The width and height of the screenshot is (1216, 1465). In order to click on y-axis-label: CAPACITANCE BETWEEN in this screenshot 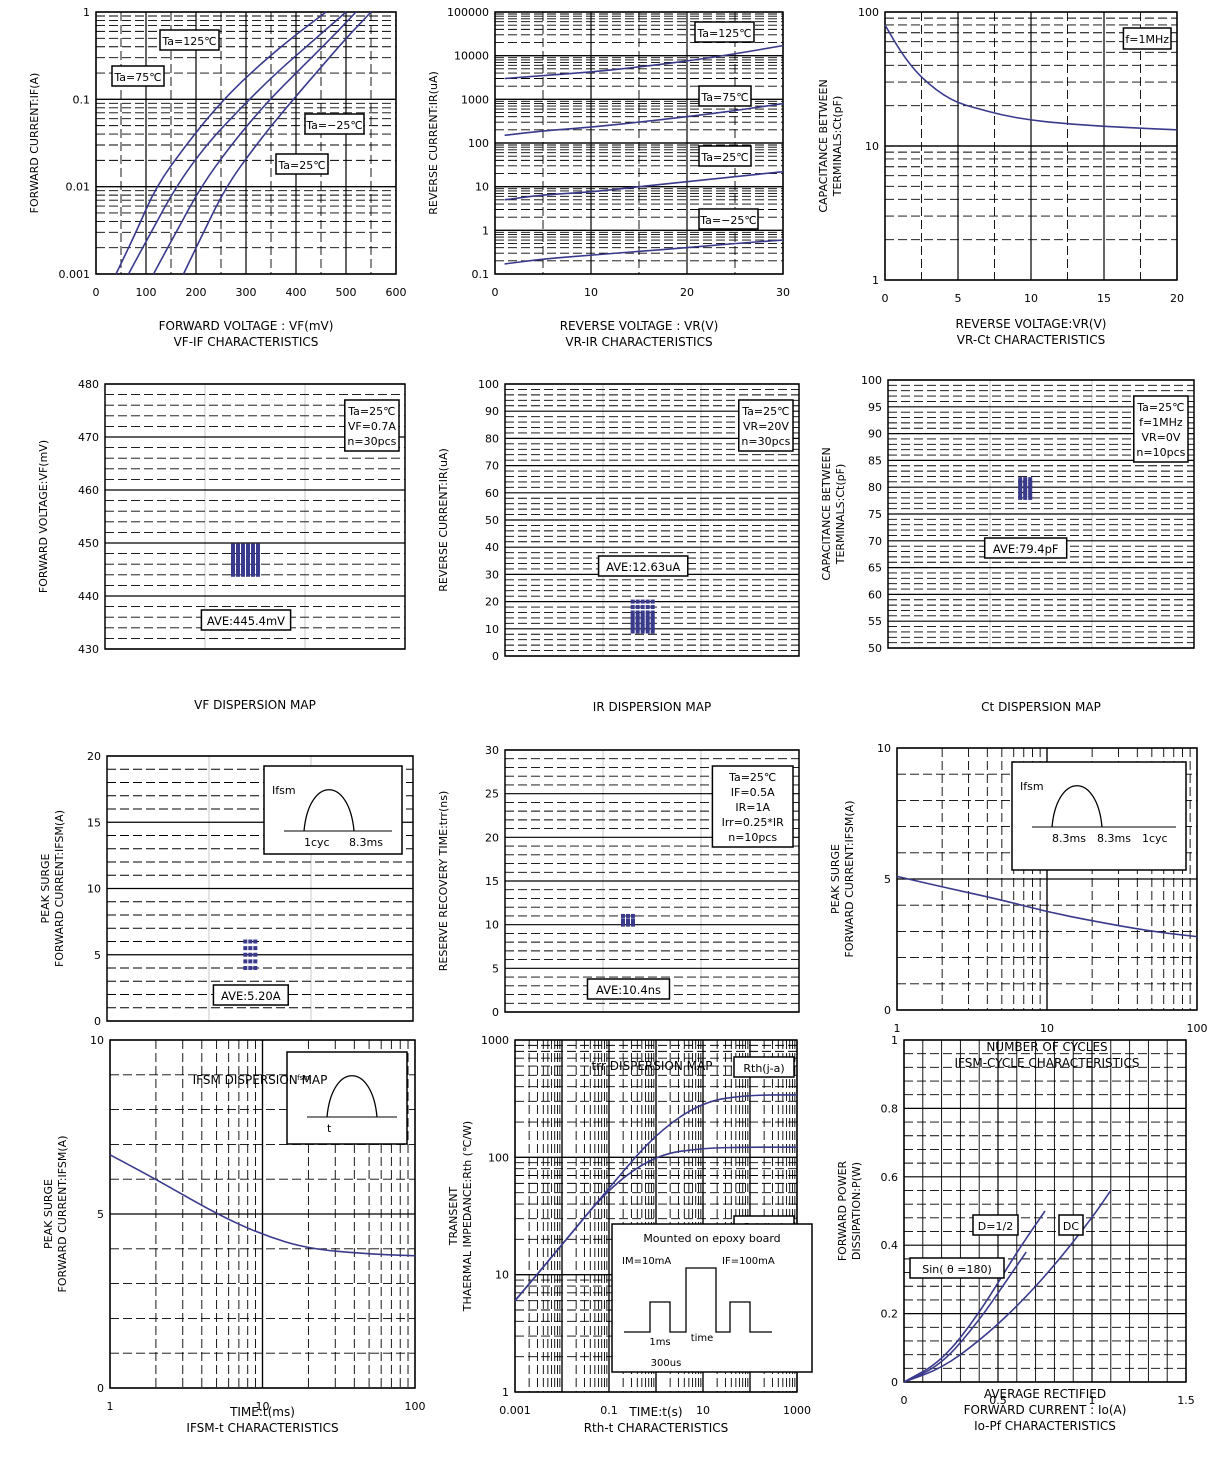, I will do `click(823, 145)`.